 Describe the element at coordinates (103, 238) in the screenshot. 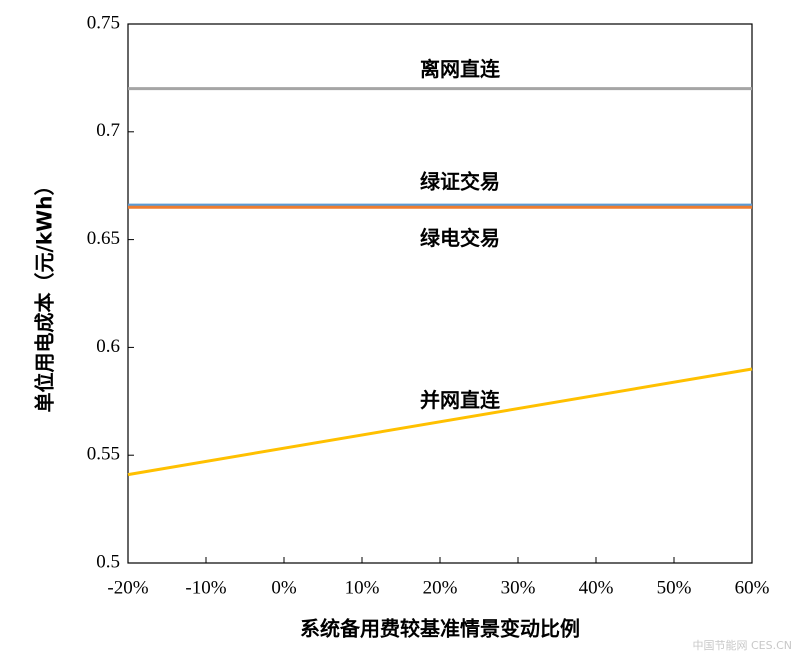

I see `y-tick-label: 0.65` at that location.